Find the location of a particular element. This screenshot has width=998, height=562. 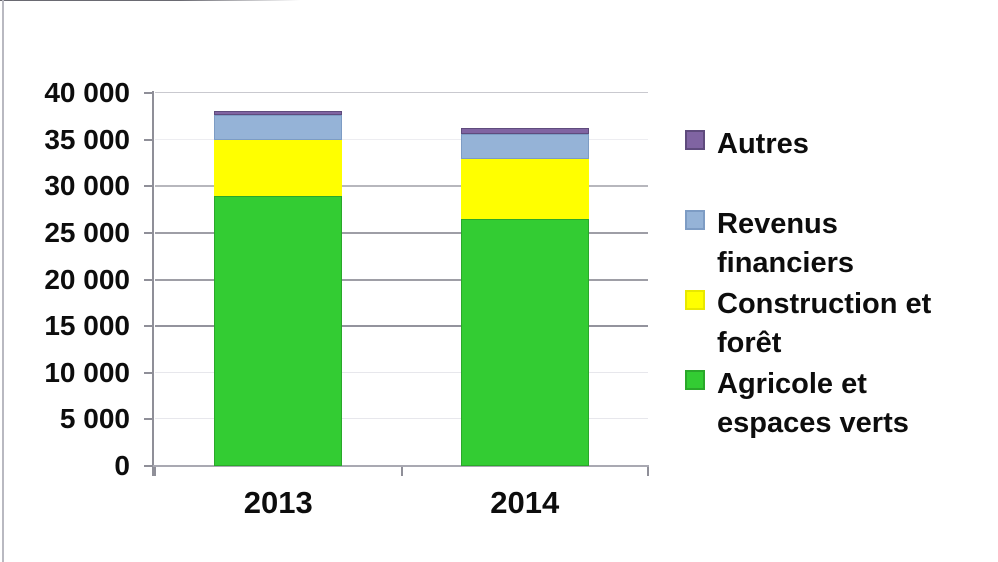

y-axis-label-35000: 35 000 is located at coordinates (87, 139).